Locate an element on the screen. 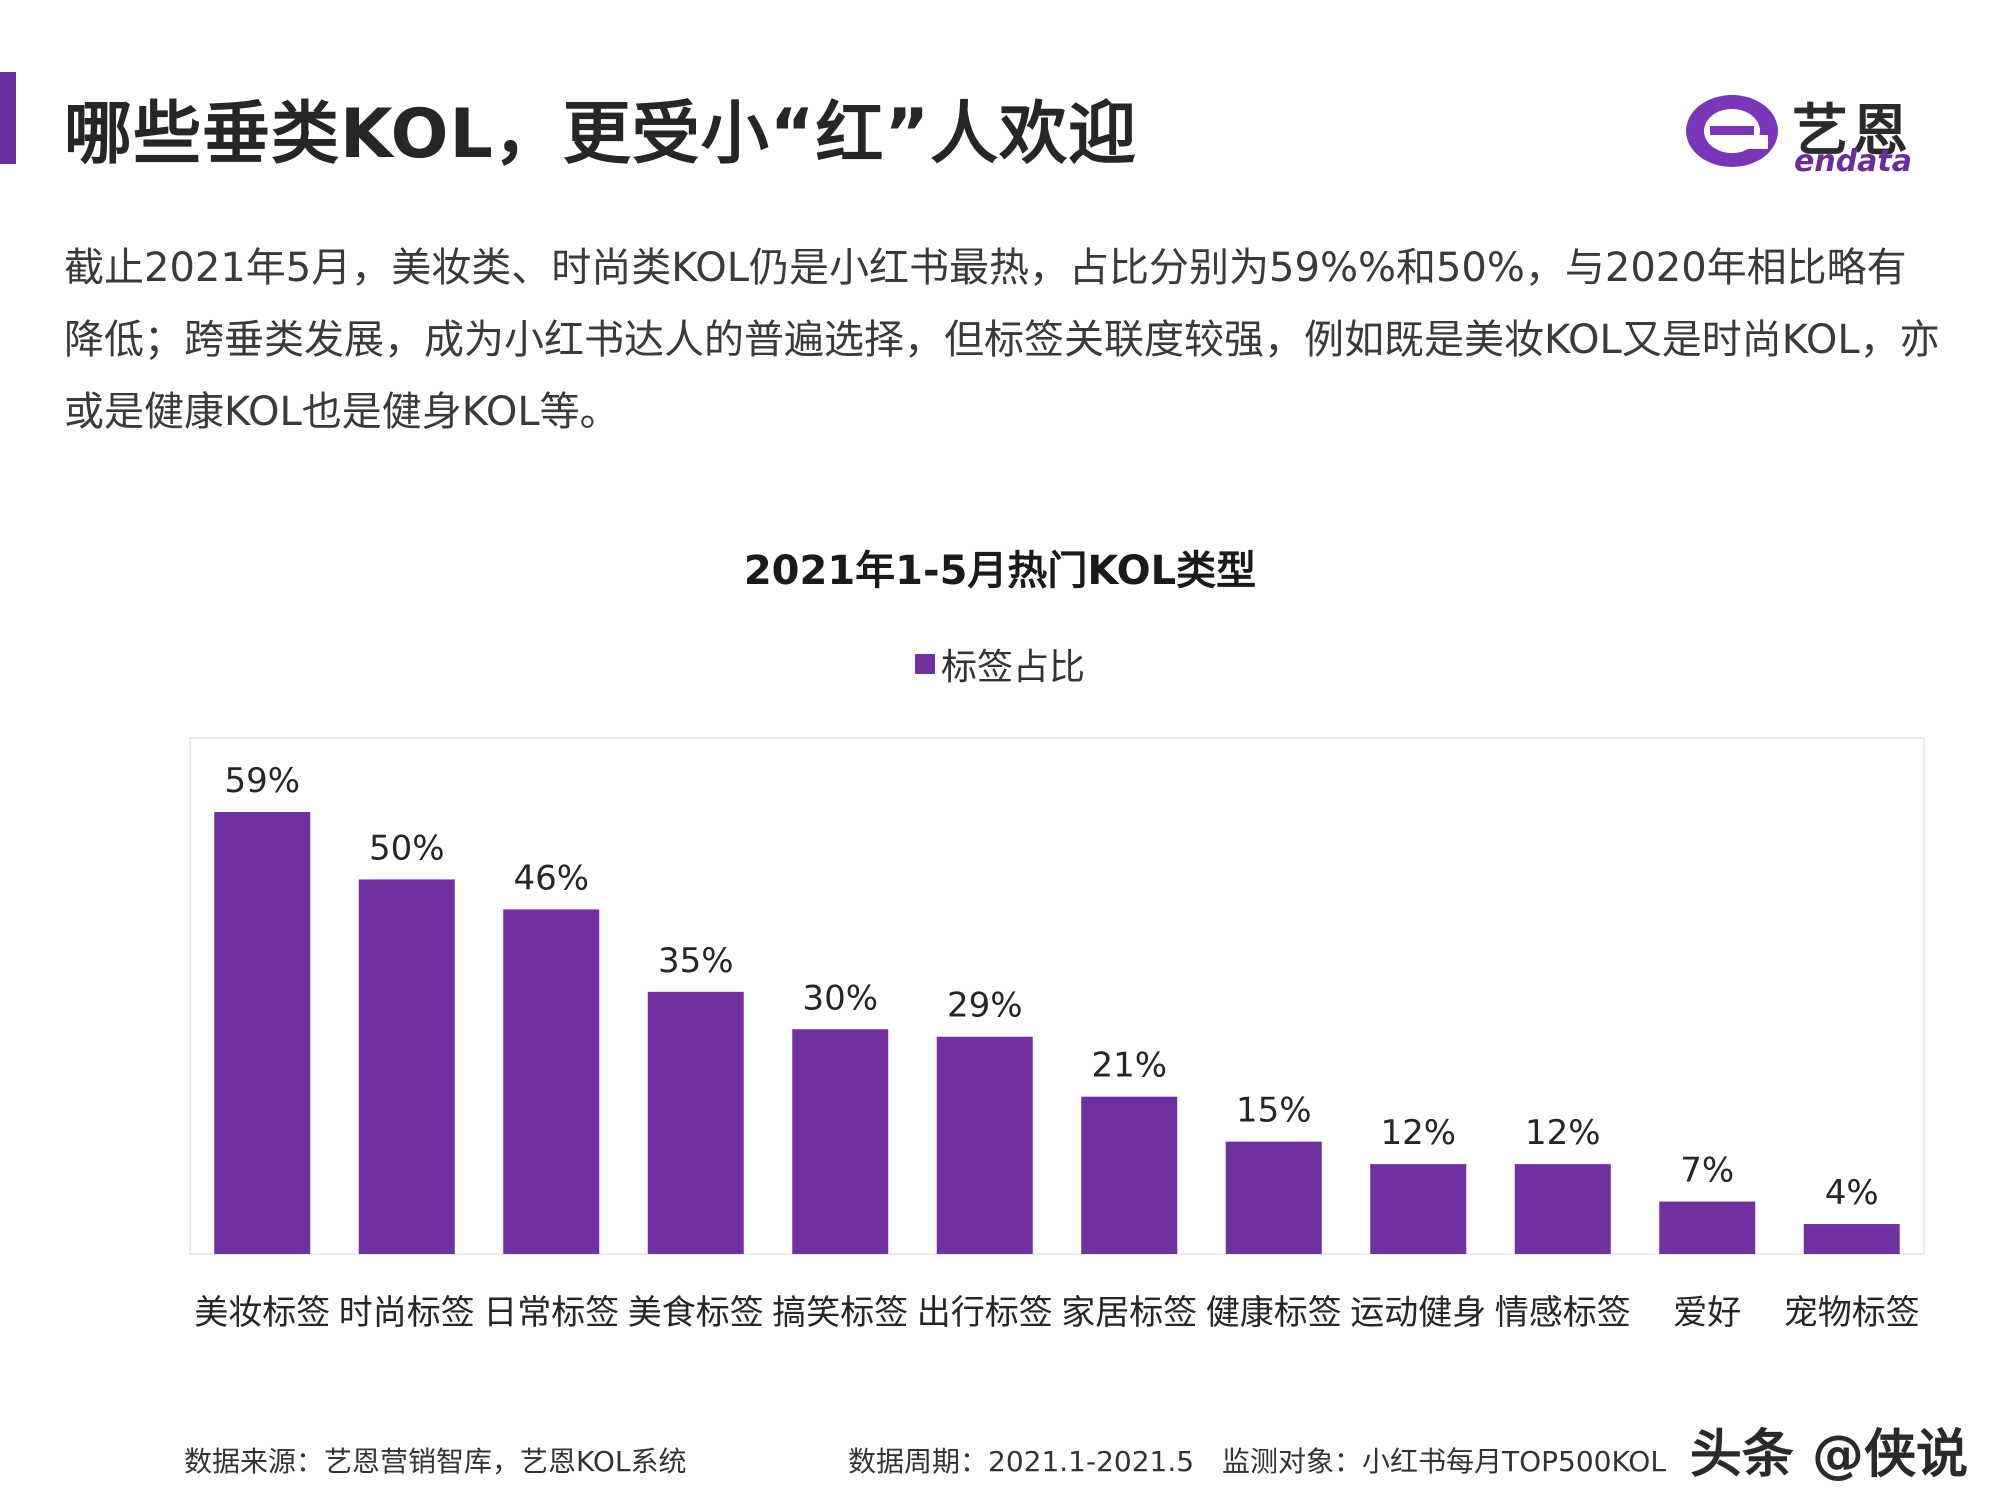 The width and height of the screenshot is (2000, 1500). data-label-5: 30% is located at coordinates (840, 998).